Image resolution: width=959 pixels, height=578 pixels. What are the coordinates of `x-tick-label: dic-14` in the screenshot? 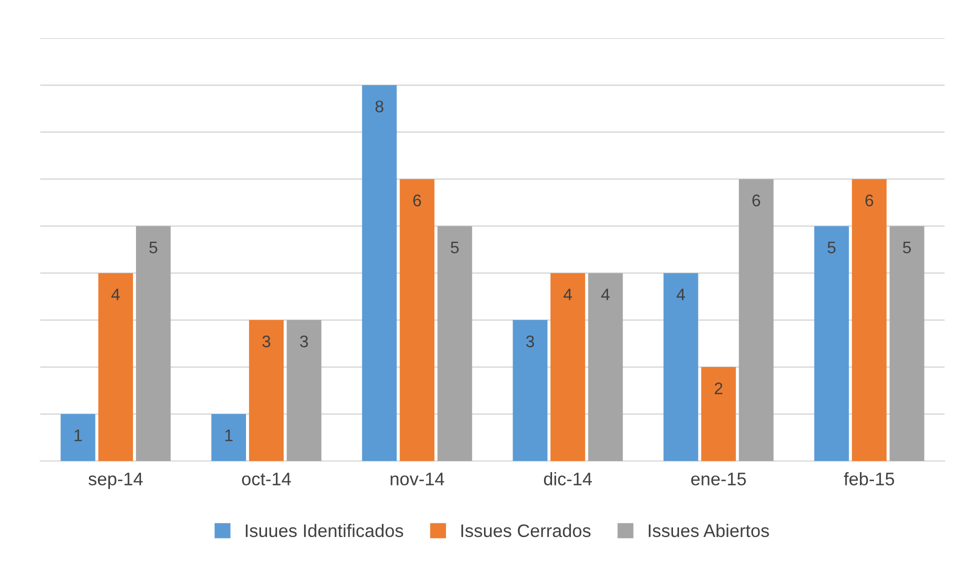 It's located at (568, 479).